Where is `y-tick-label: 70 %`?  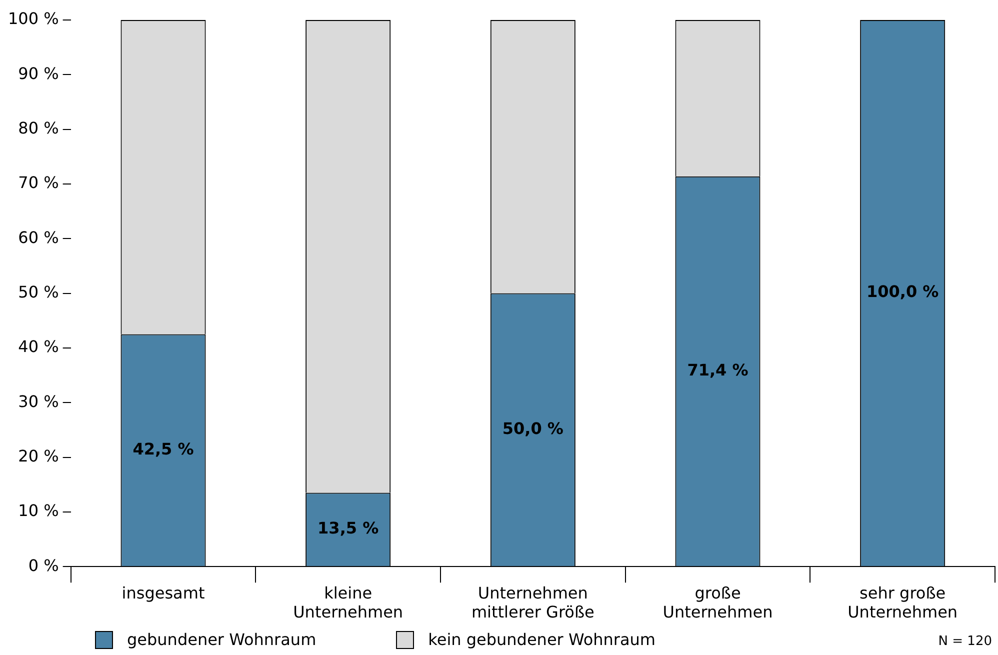
y-tick-label: 70 % is located at coordinates (38, 182).